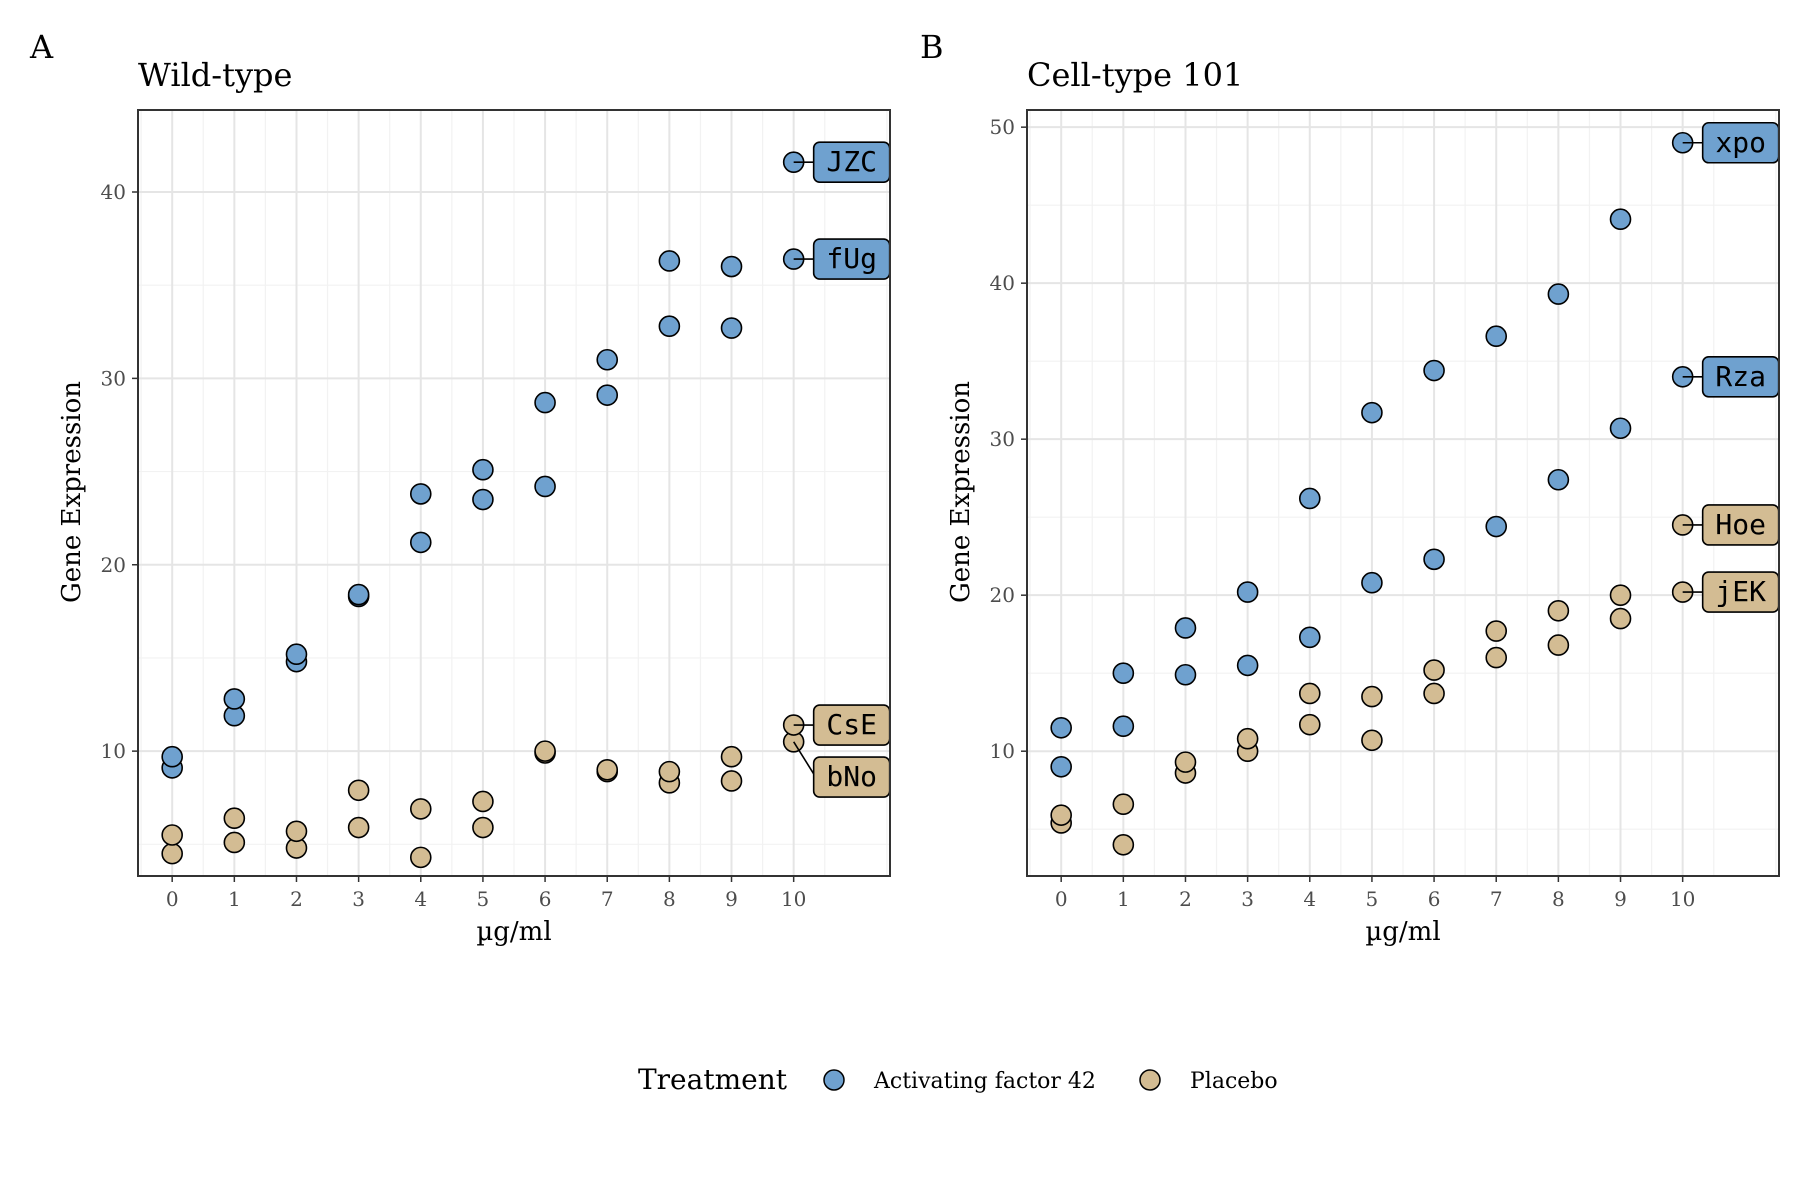 The image size is (1800, 1204). What do you see at coordinates (713, 1079) in the screenshot?
I see `legend-title: Treatment` at bounding box center [713, 1079].